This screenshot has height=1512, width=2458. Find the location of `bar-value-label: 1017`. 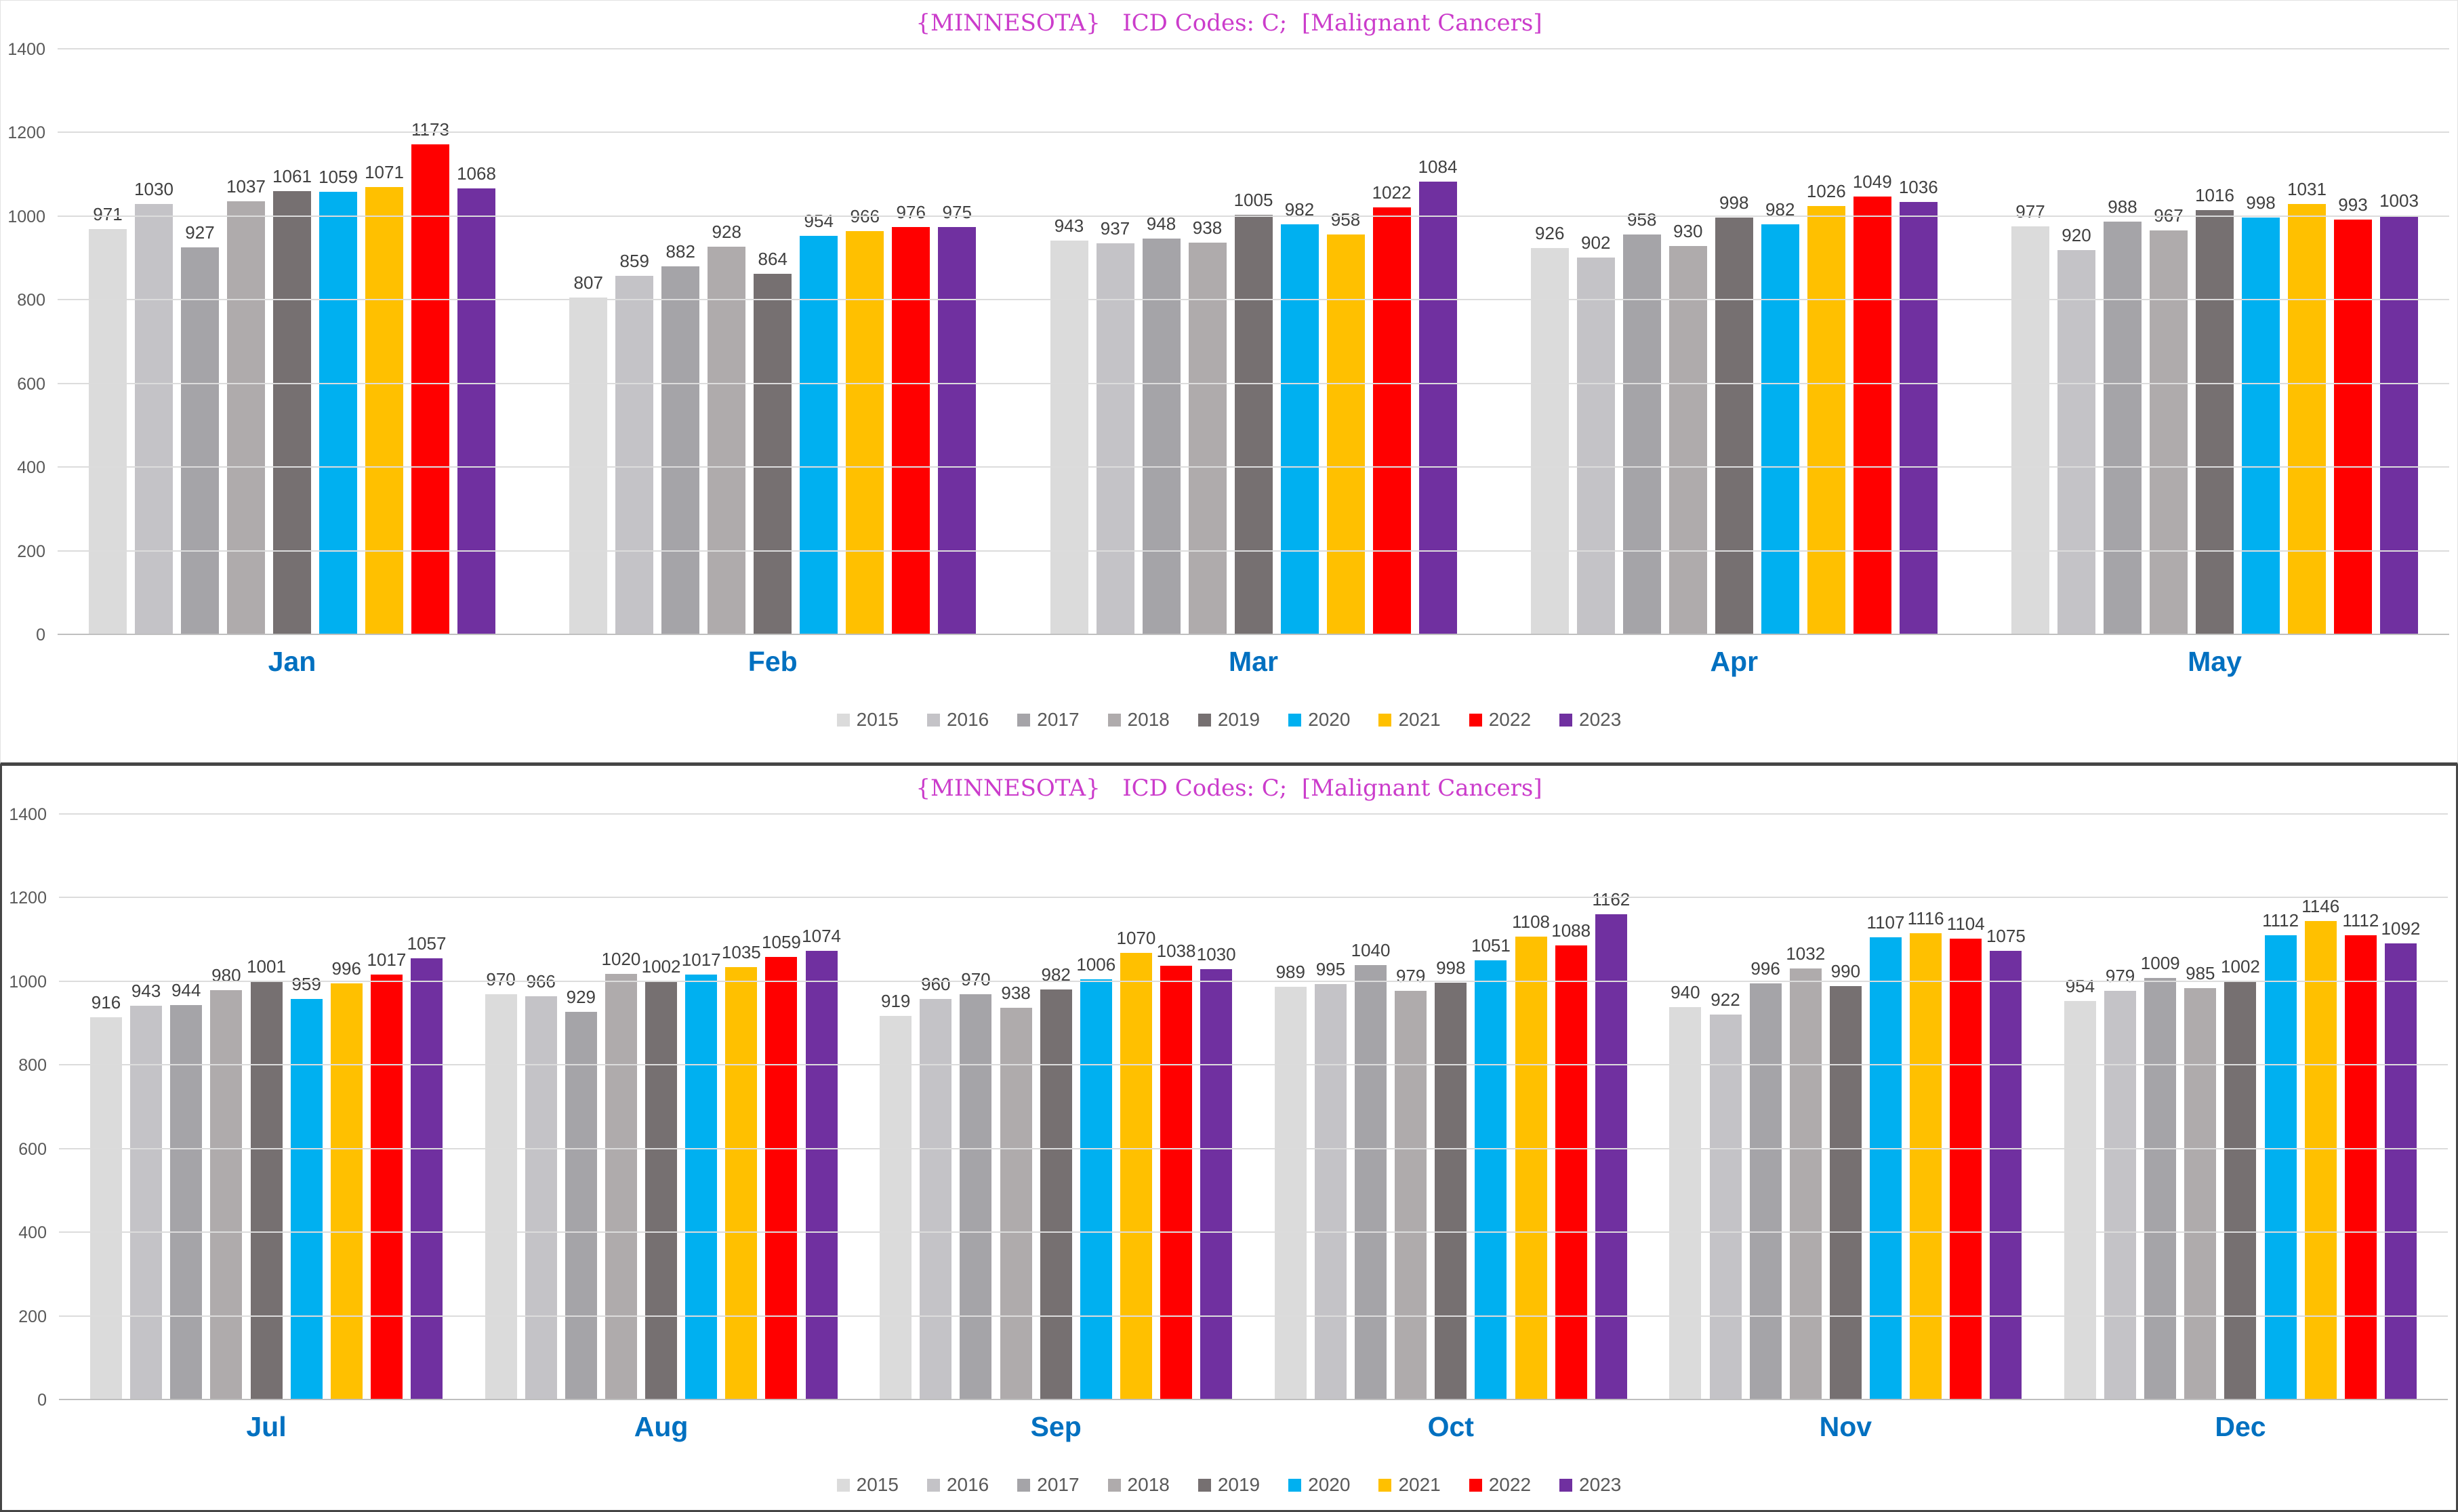

bar-value-label: 1017 is located at coordinates (387, 959).